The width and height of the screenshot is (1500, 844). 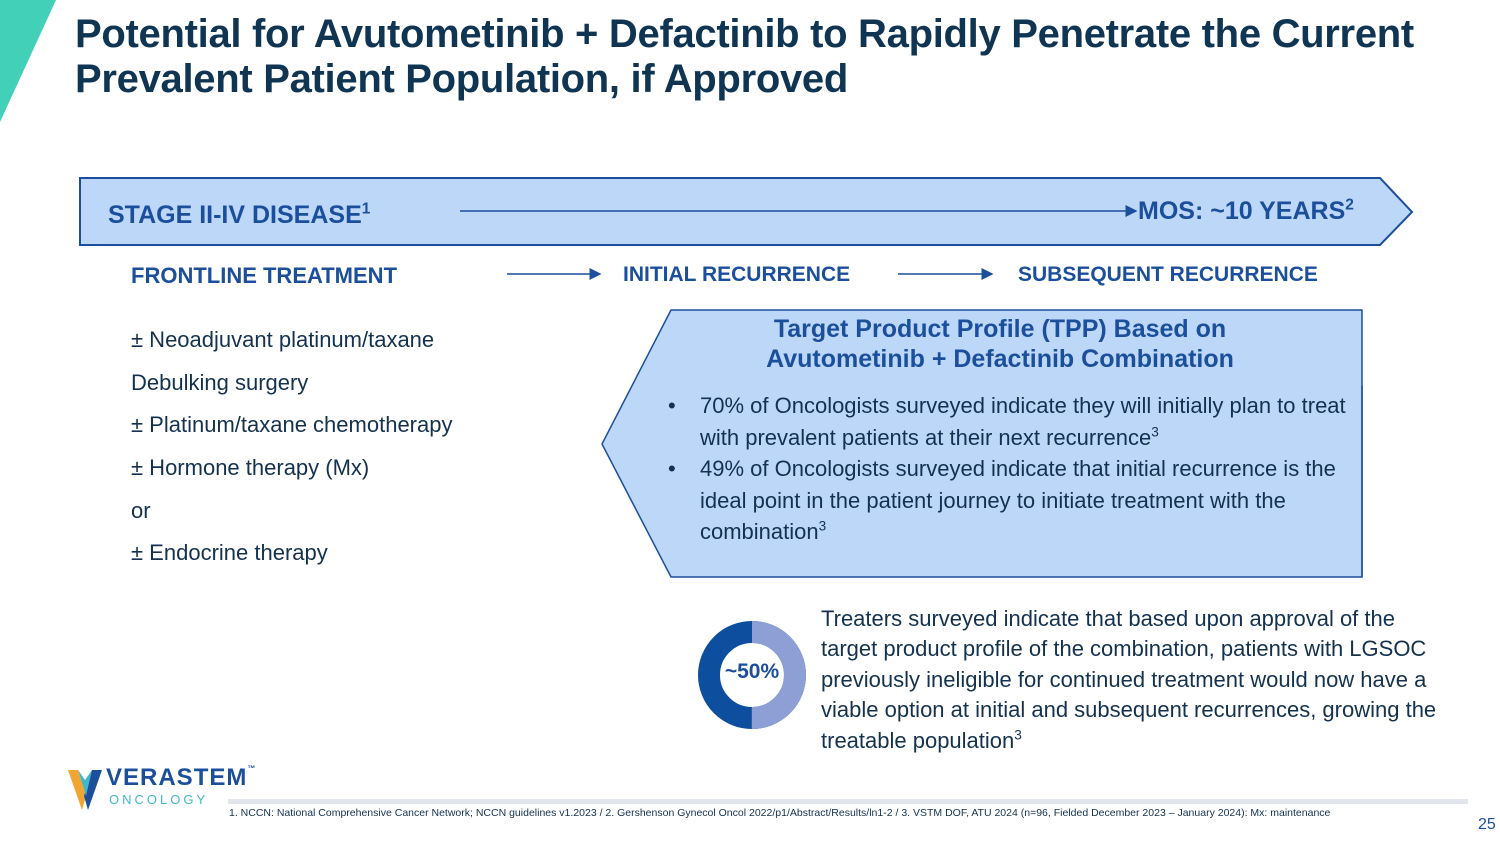 I want to click on corner-accent-triangle, so click(x=28, y=61).